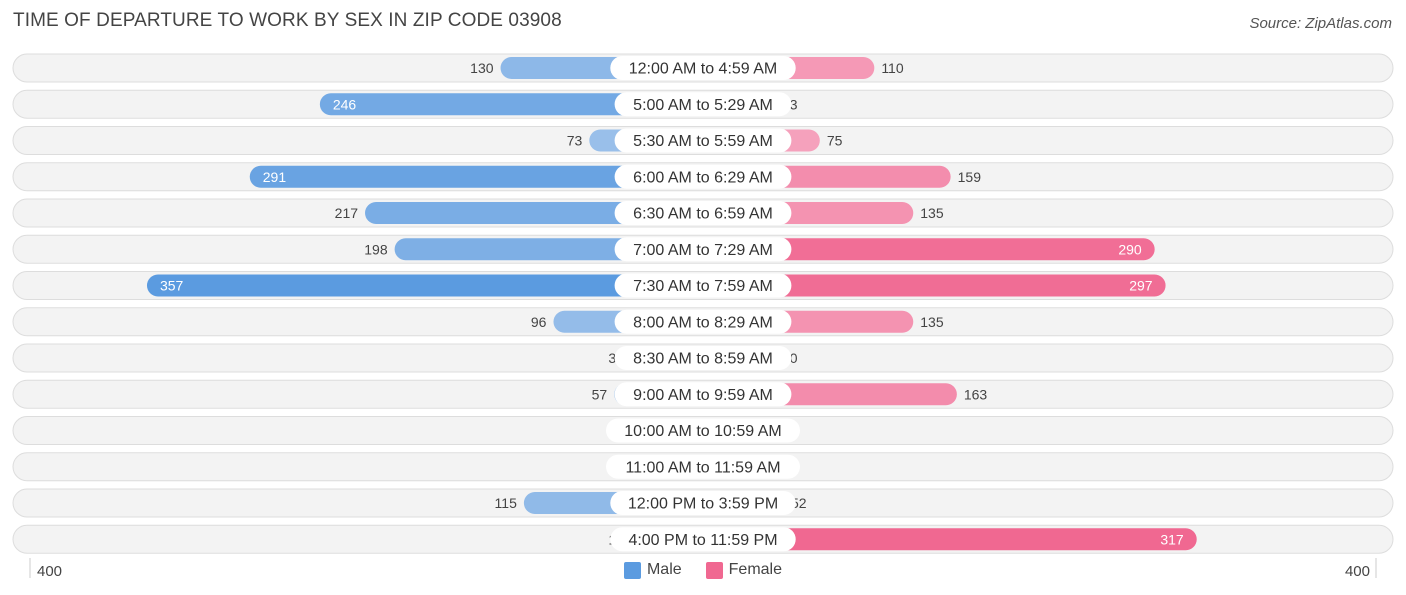 This screenshot has height=595, width=1406. What do you see at coordinates (376, 249) in the screenshot?
I see `male-value-label: 198` at bounding box center [376, 249].